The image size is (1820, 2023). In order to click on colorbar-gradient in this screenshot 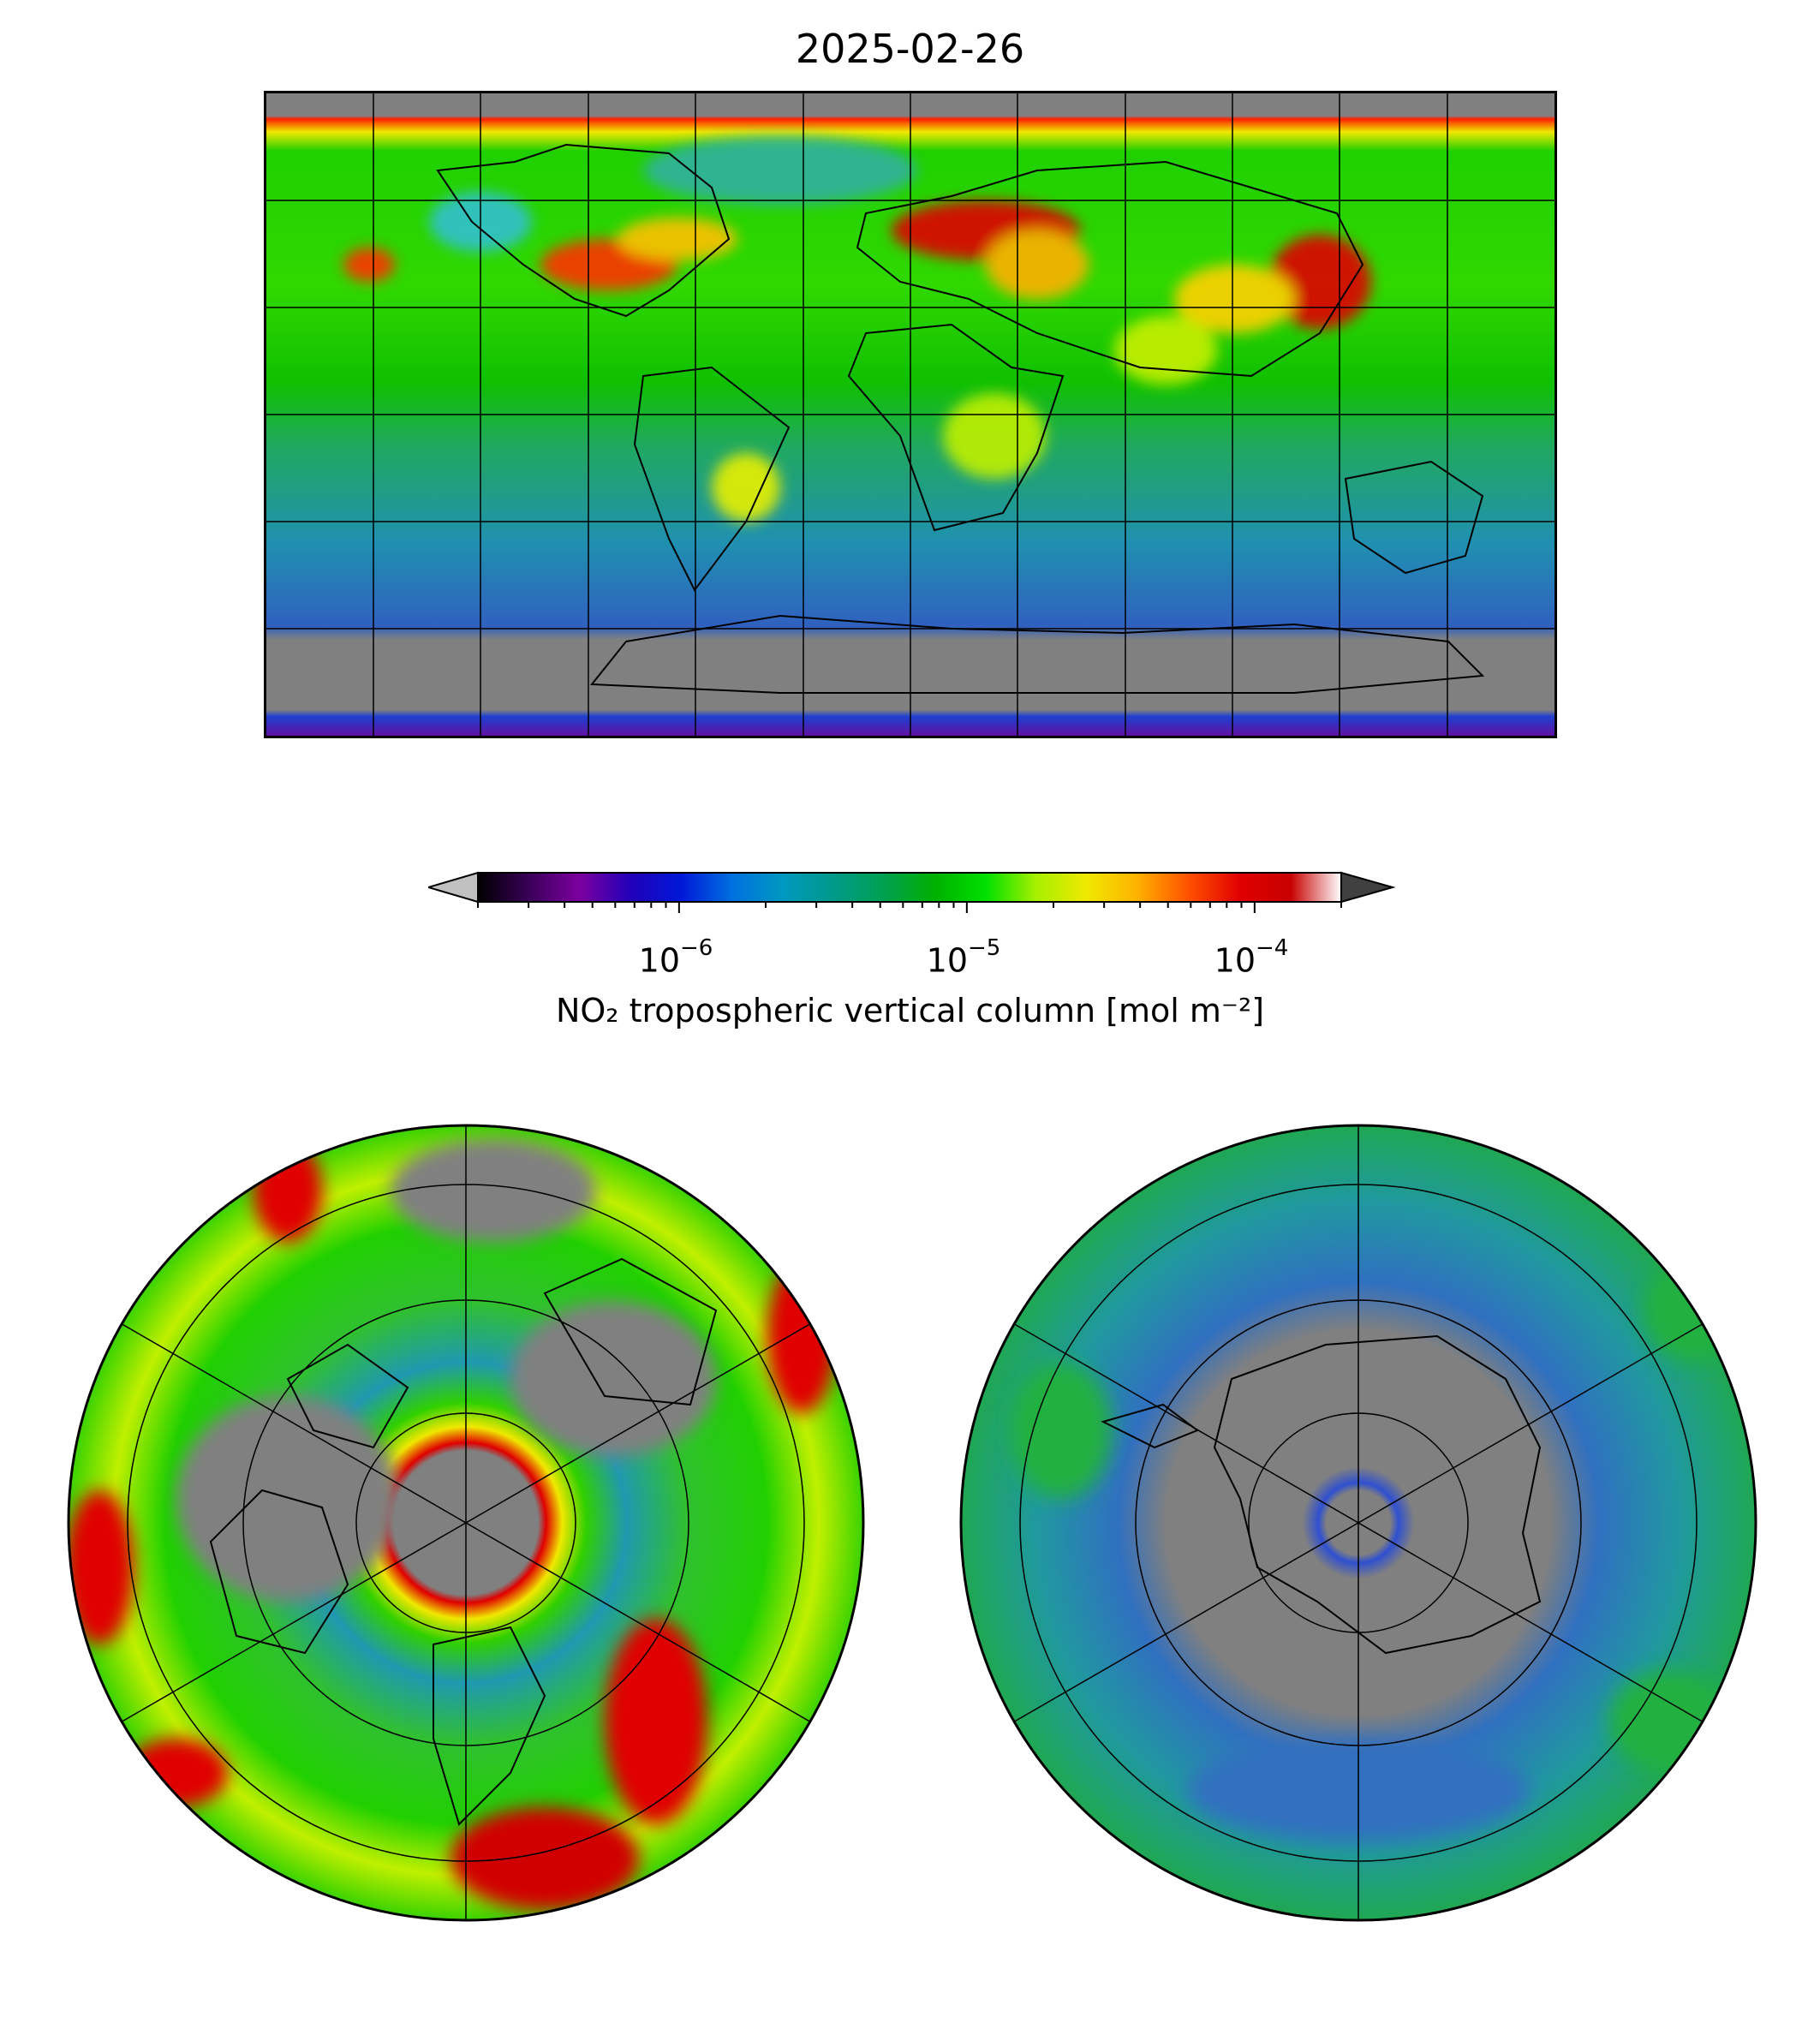, I will do `click(909, 888)`.